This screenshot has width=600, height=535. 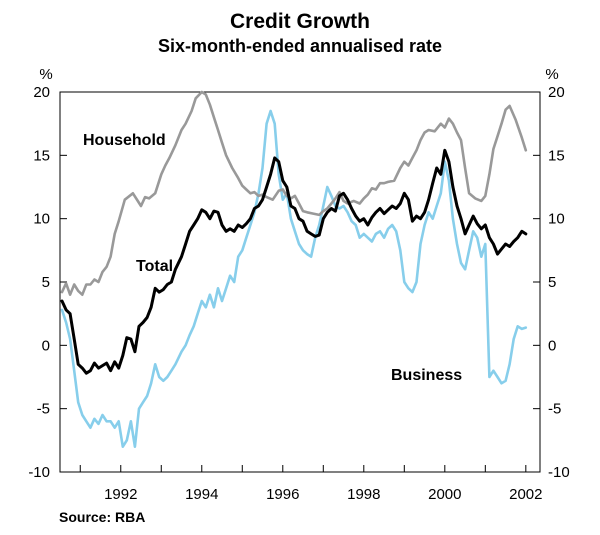 I want to click on chart-subtitle: Six-month-ended annualised rate, so click(x=300, y=46).